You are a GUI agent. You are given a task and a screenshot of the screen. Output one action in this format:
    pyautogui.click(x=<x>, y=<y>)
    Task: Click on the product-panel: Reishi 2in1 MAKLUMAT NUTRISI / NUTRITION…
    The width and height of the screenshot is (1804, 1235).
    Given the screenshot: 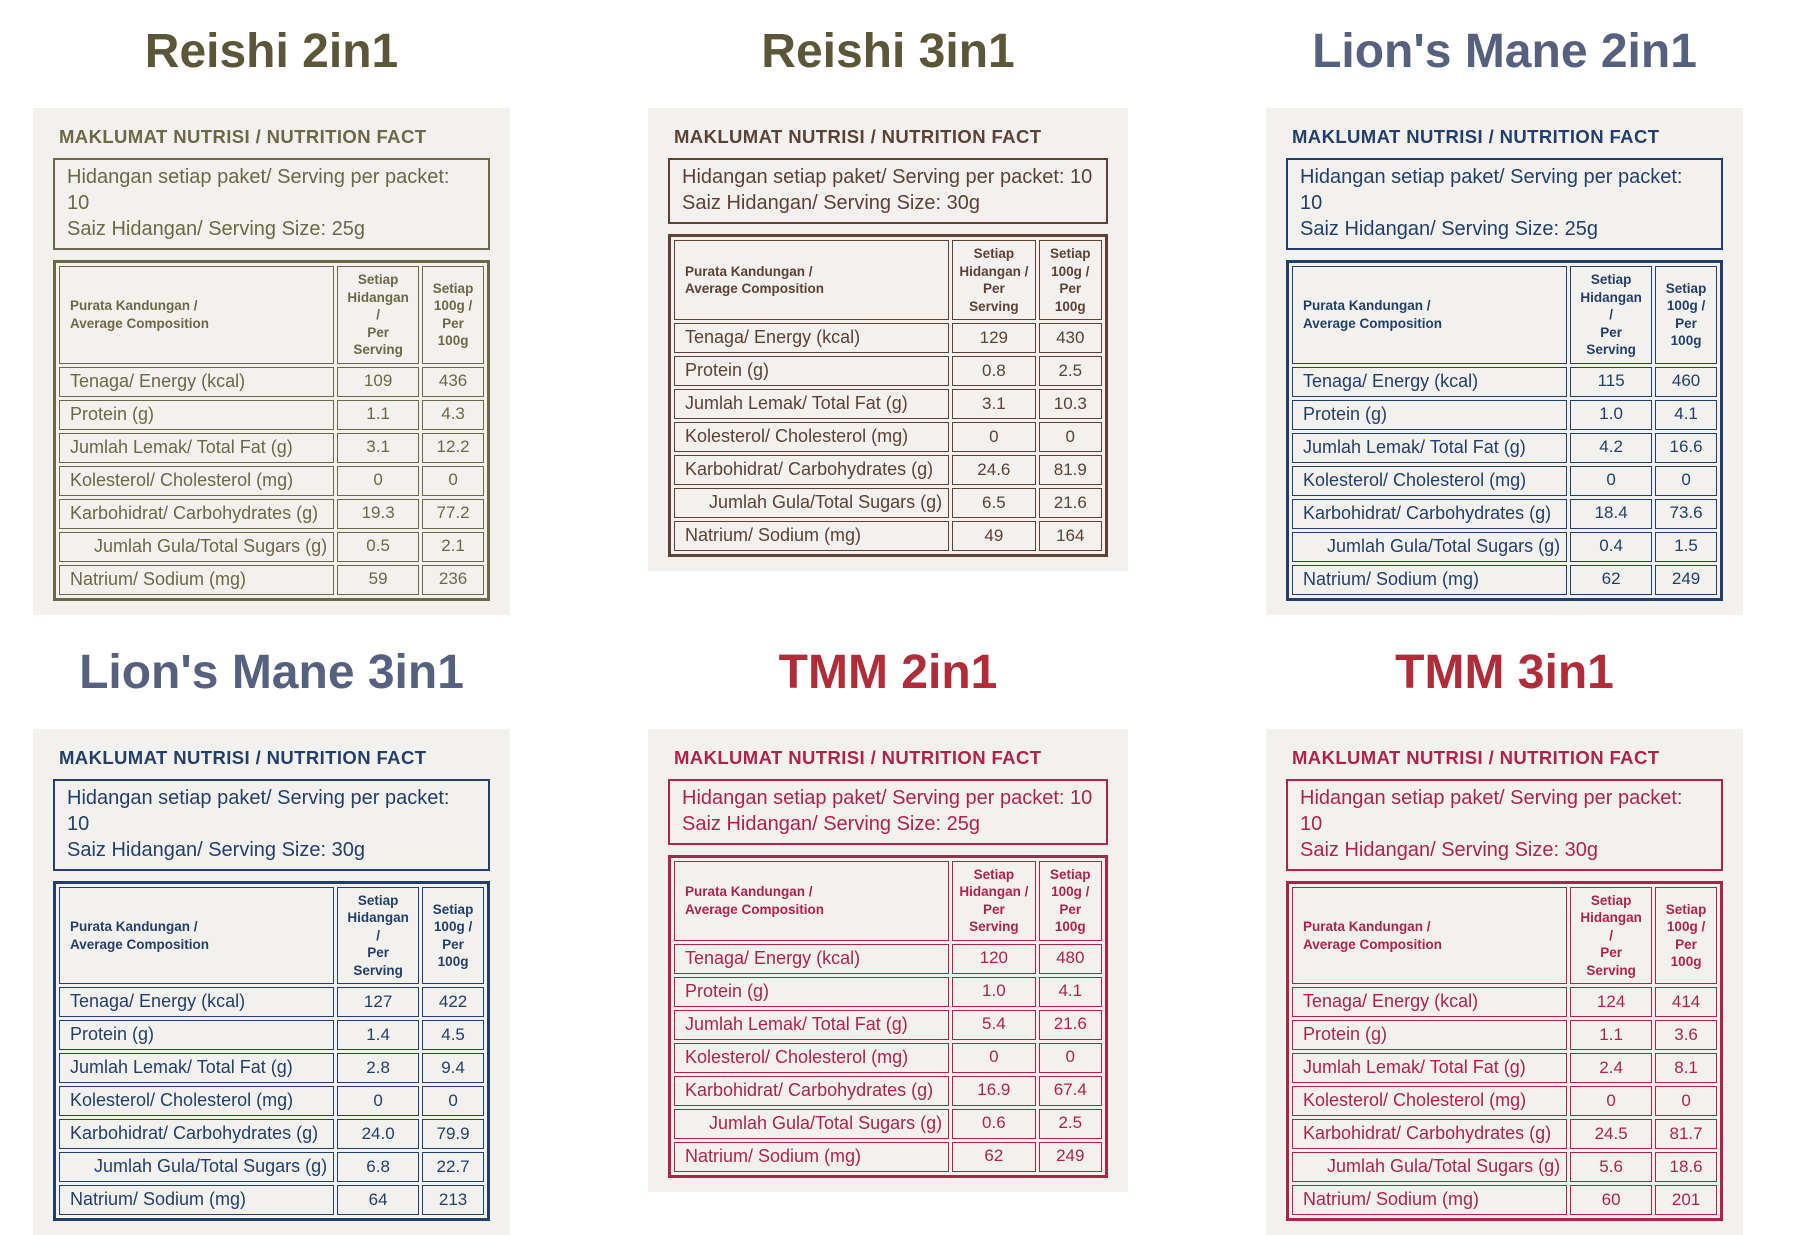 What is the action you would take?
    pyautogui.click(x=271, y=319)
    